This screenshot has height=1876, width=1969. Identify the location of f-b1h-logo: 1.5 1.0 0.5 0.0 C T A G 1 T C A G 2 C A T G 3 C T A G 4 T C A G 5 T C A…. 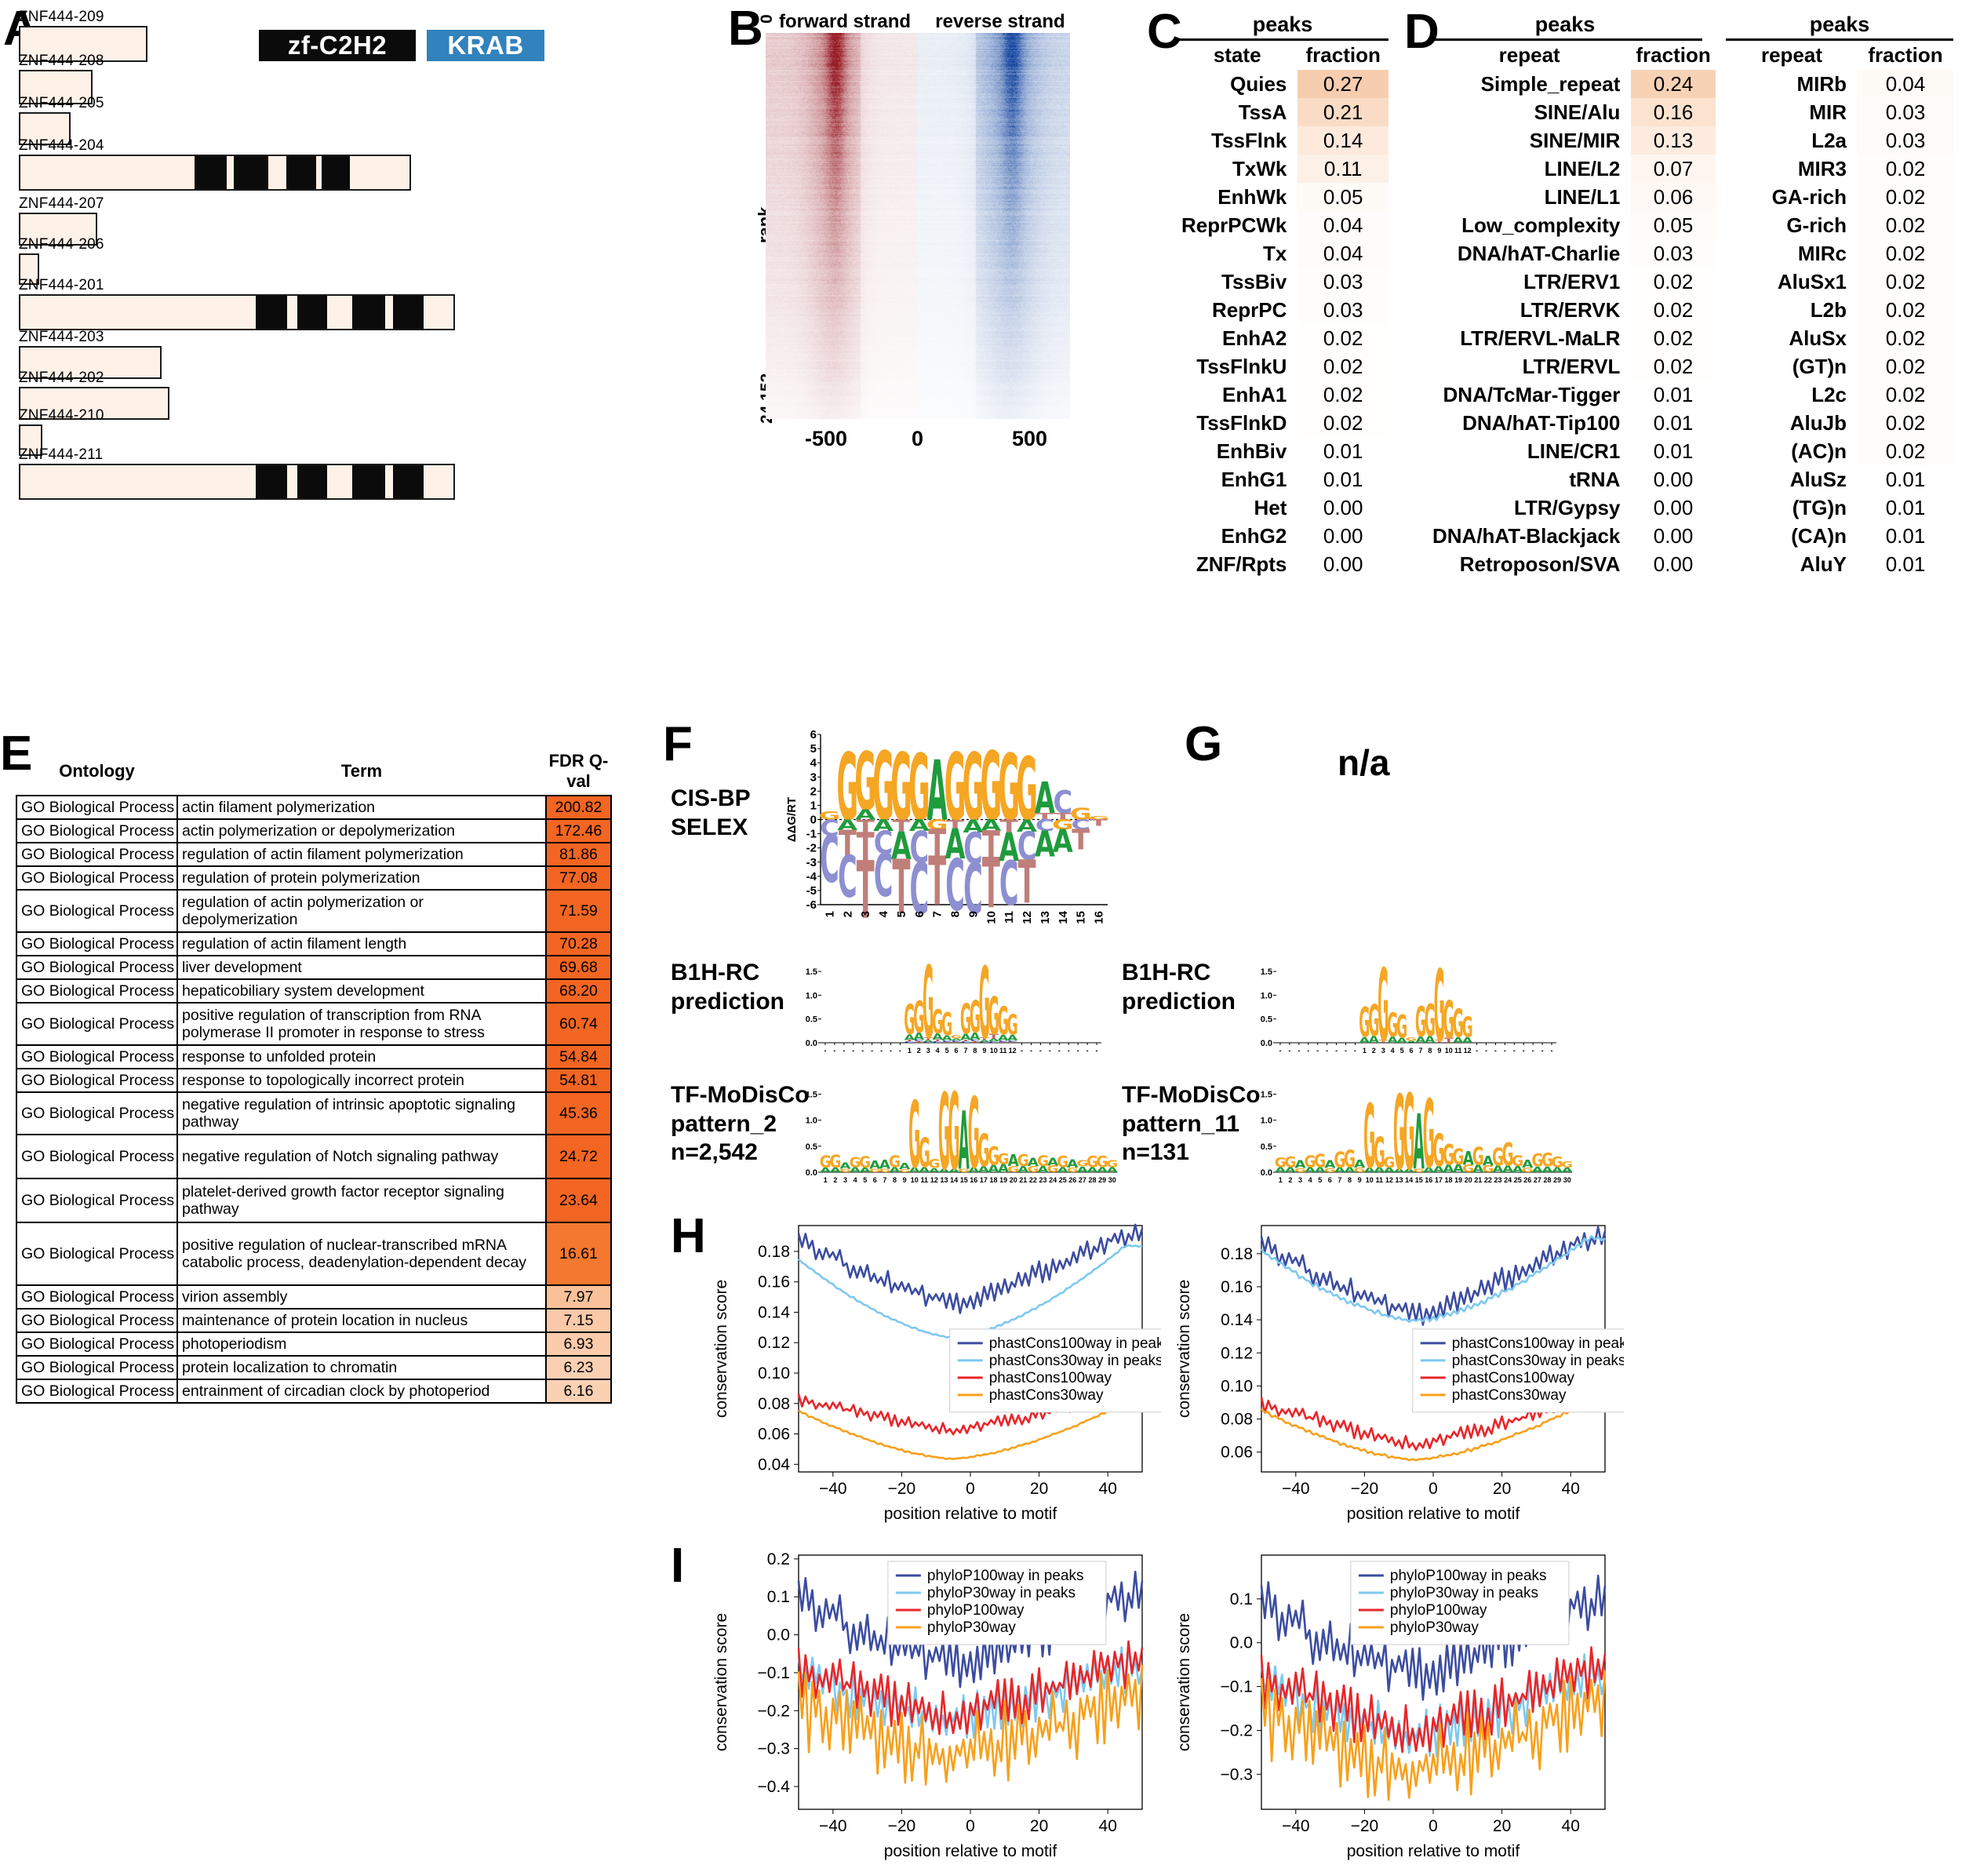
(949, 1003).